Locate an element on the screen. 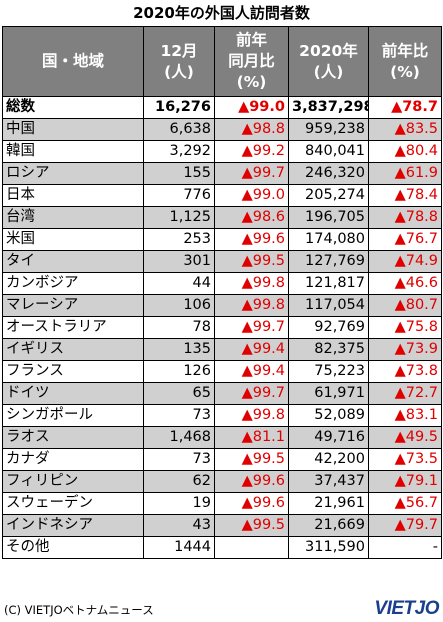 The height and width of the screenshot is (622, 443). year-cell: 959,238 is located at coordinates (328, 129).